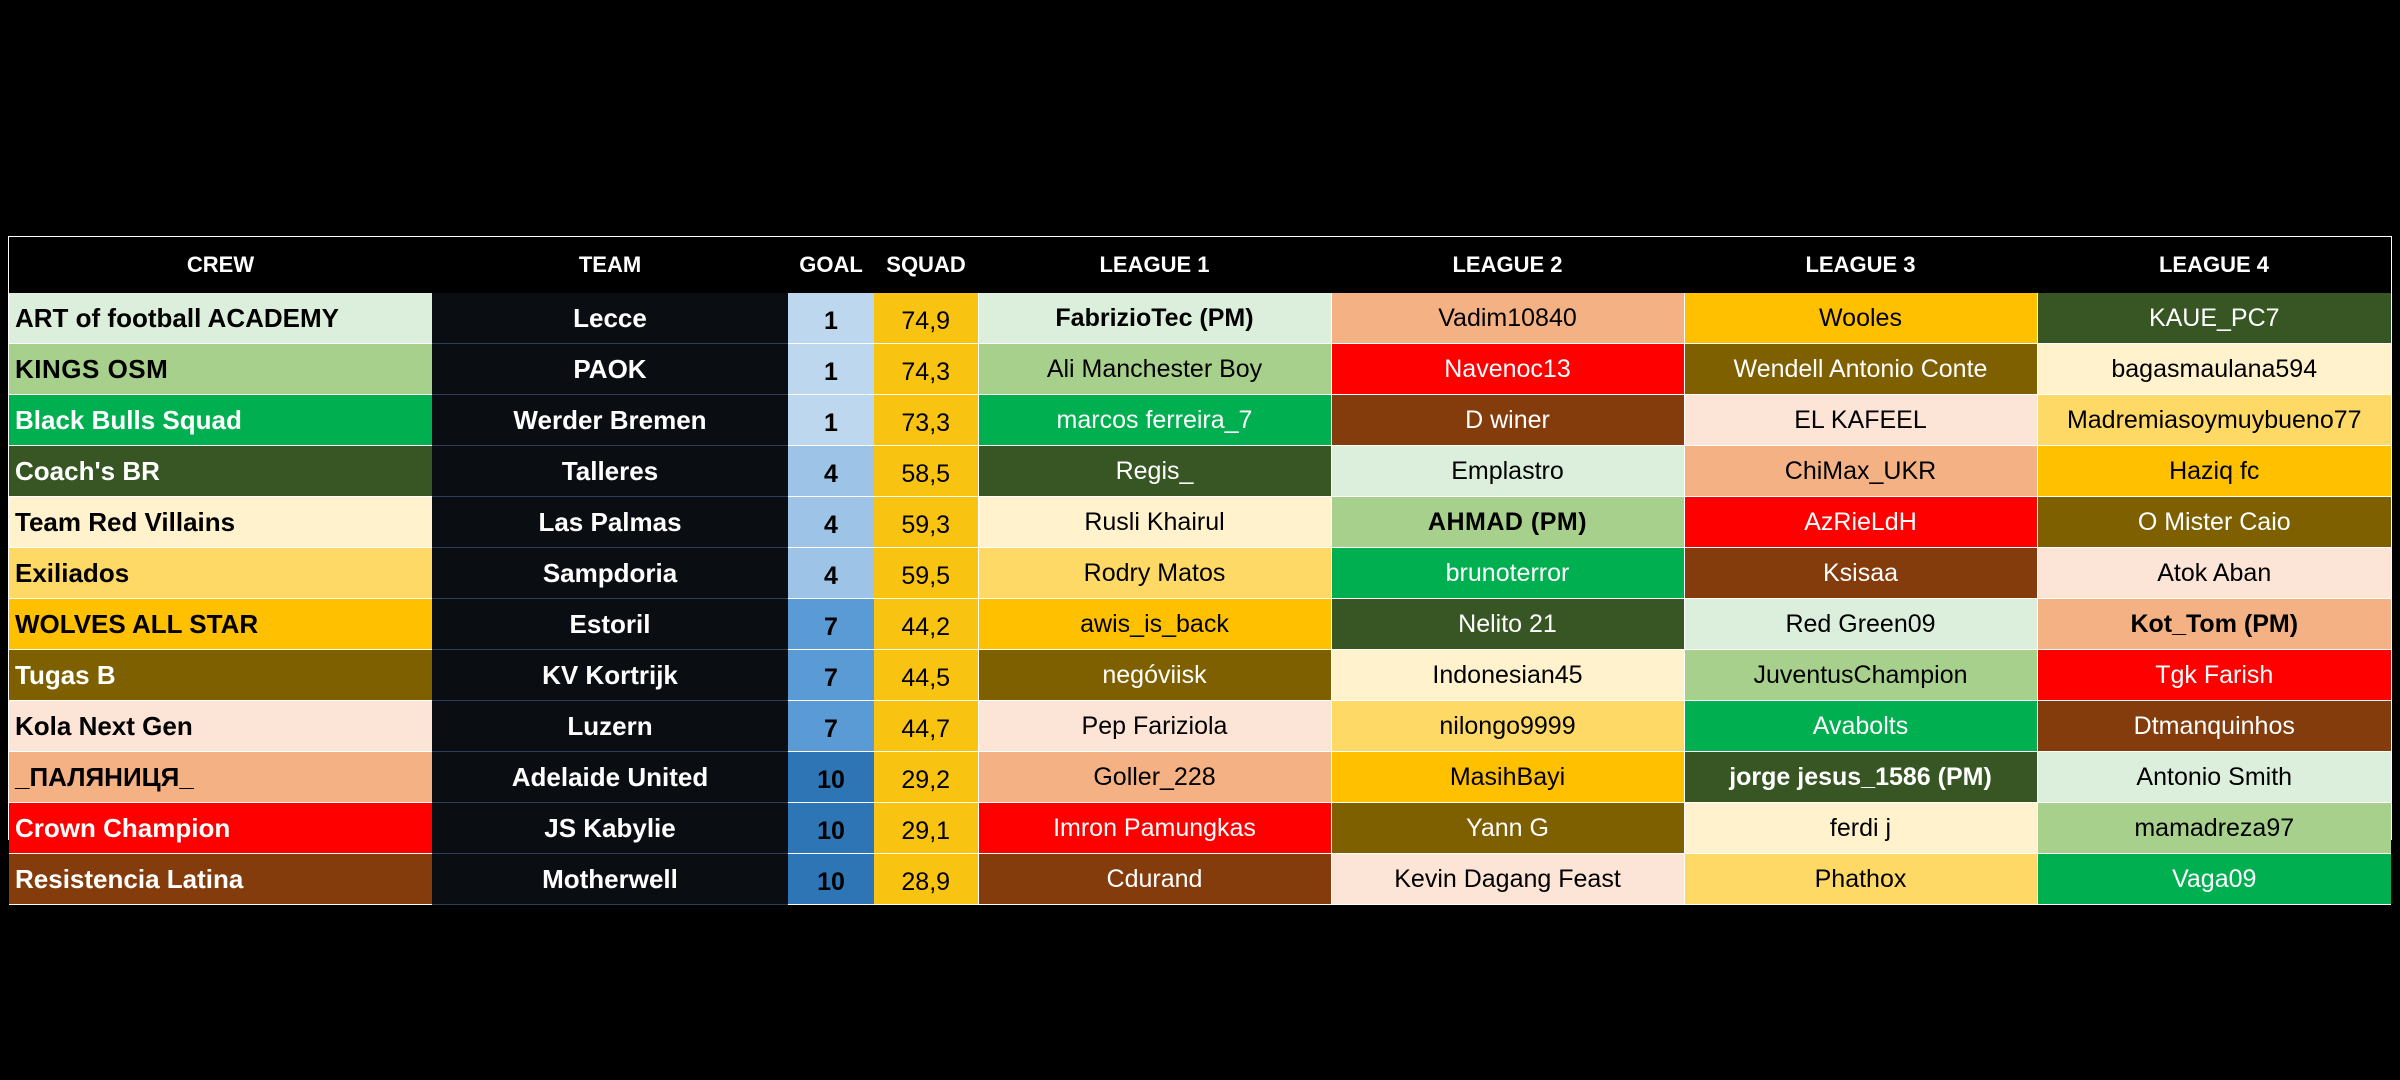 The width and height of the screenshot is (2400, 1080). I want to click on league-3-cell: EL KAFEEL, so click(1860, 420).